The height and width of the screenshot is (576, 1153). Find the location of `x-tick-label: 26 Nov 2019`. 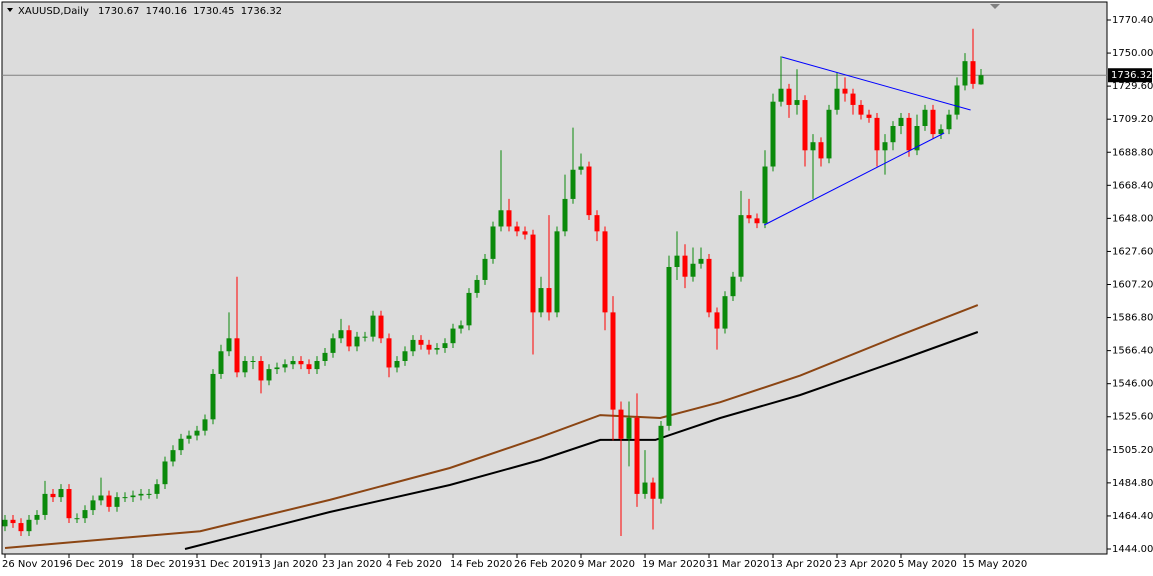

x-tick-label: 26 Nov 2019 is located at coordinates (34, 564).